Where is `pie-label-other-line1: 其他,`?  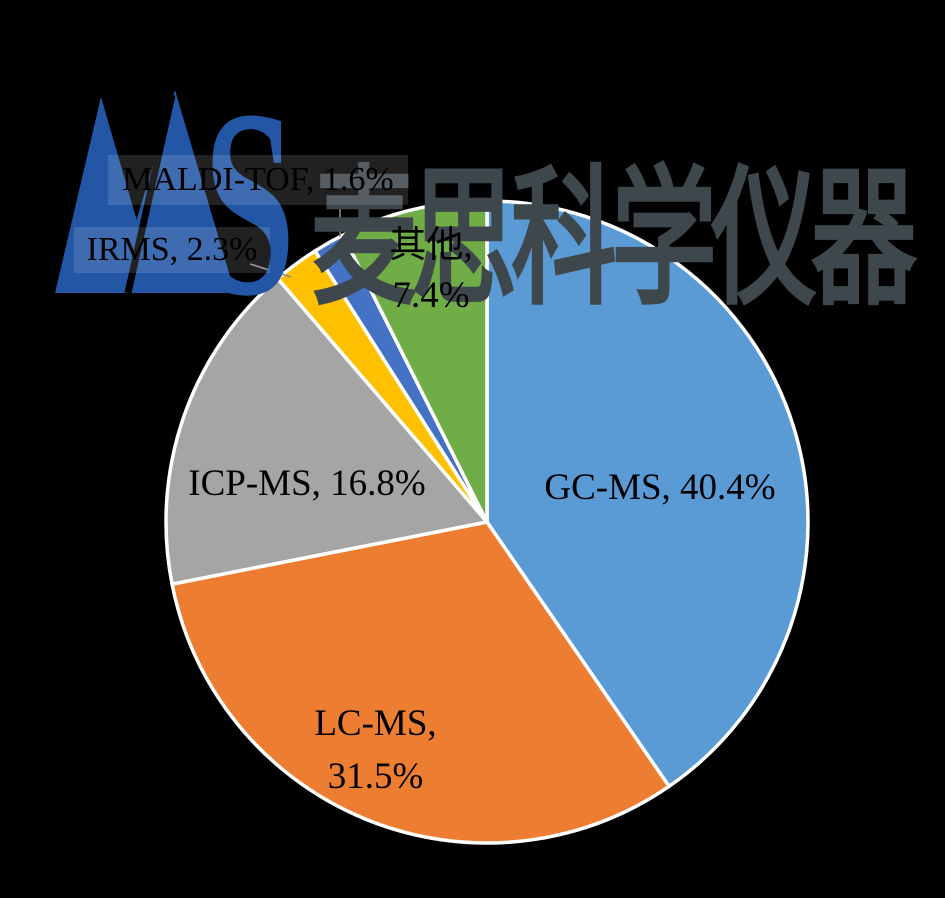 pie-label-other-line1: 其他, is located at coordinates (431, 245).